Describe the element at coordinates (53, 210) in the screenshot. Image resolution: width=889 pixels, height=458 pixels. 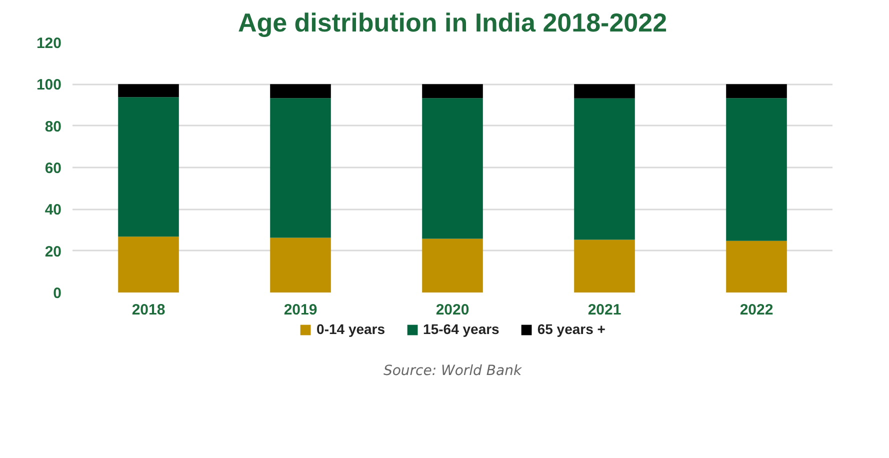
I see `y-tick-label: 40` at that location.